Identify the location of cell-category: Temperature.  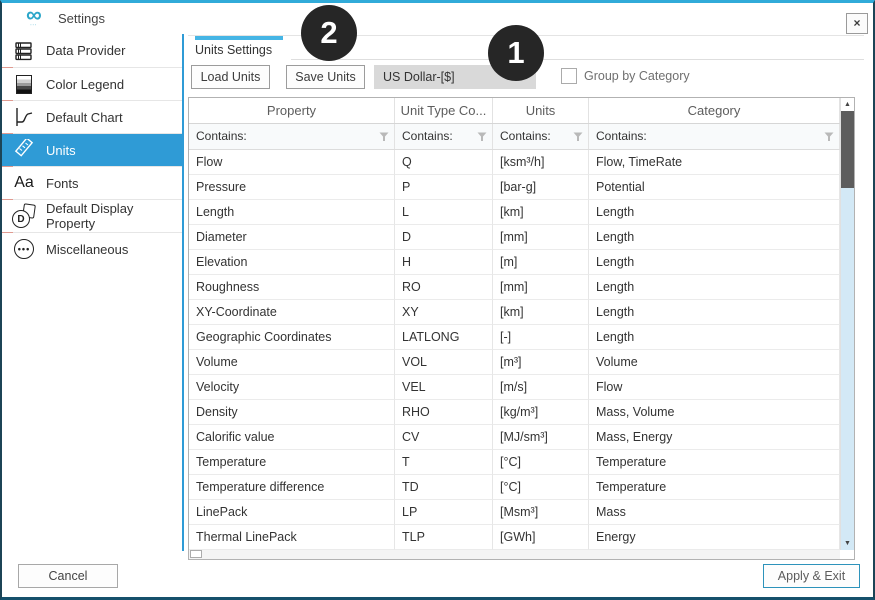
(714, 487).